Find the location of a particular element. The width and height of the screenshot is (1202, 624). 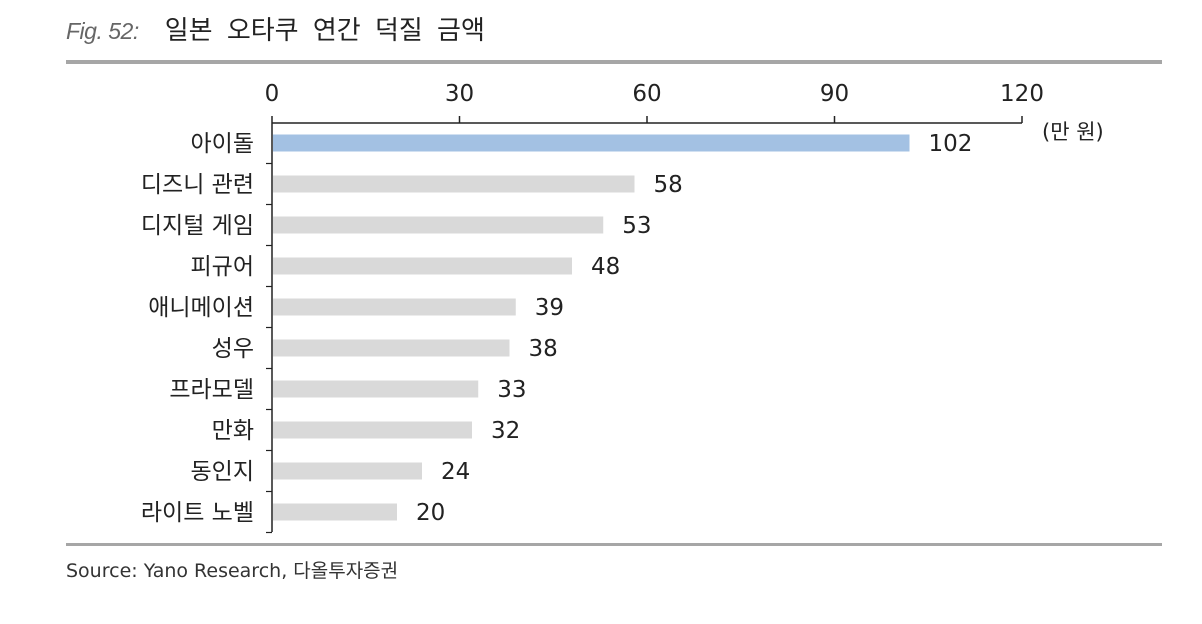

value-label: 53 is located at coordinates (636, 226).